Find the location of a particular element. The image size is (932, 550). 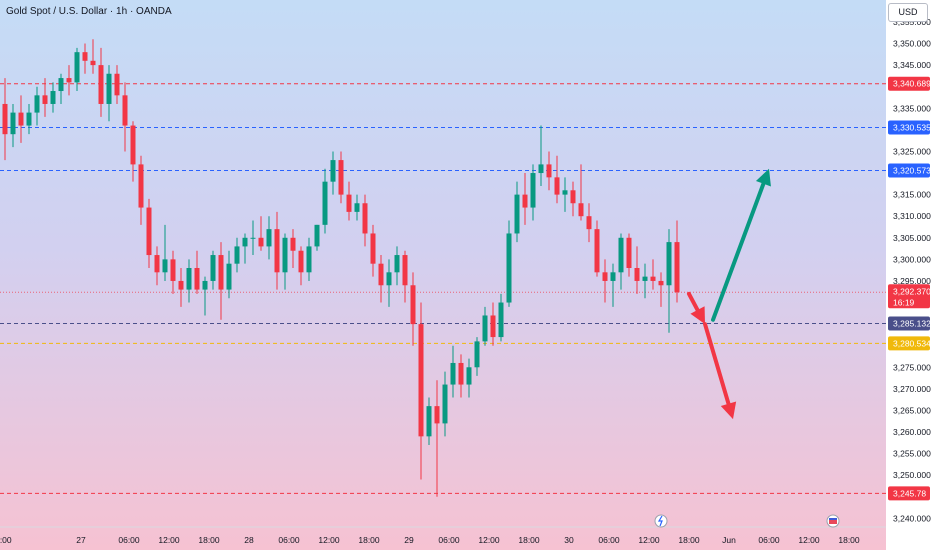

y-tick-label: 3,250.000 is located at coordinates (912, 475).